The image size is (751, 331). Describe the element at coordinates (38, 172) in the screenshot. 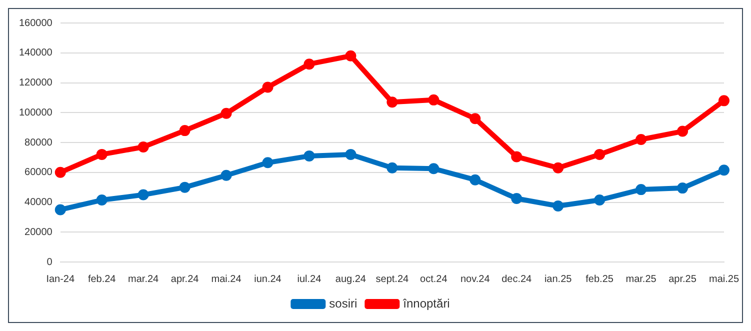

I see `y-tick-label: 60000` at that location.